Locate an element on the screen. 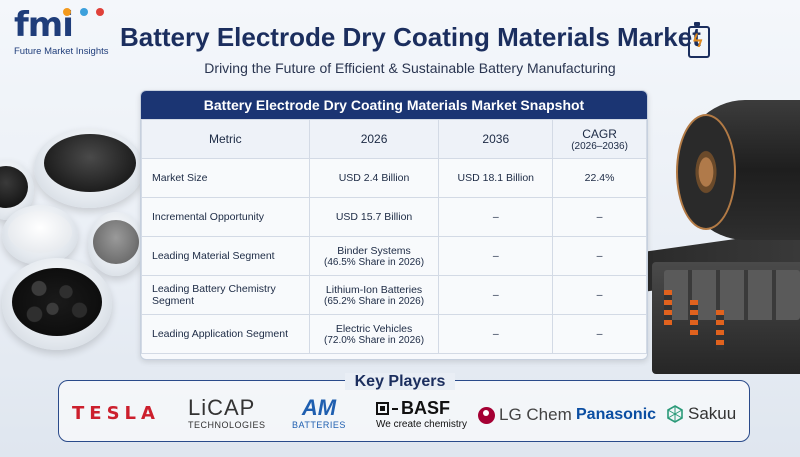  row-metric: Leading Battery Chemistry Segment is located at coordinates (225, 295).